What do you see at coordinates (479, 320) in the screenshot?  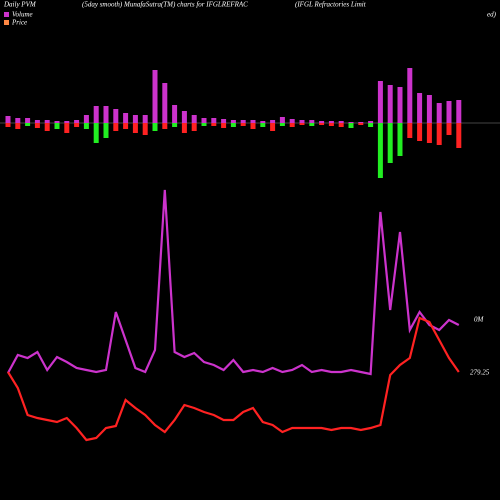 I see `volume-label: 0M` at bounding box center [479, 320].